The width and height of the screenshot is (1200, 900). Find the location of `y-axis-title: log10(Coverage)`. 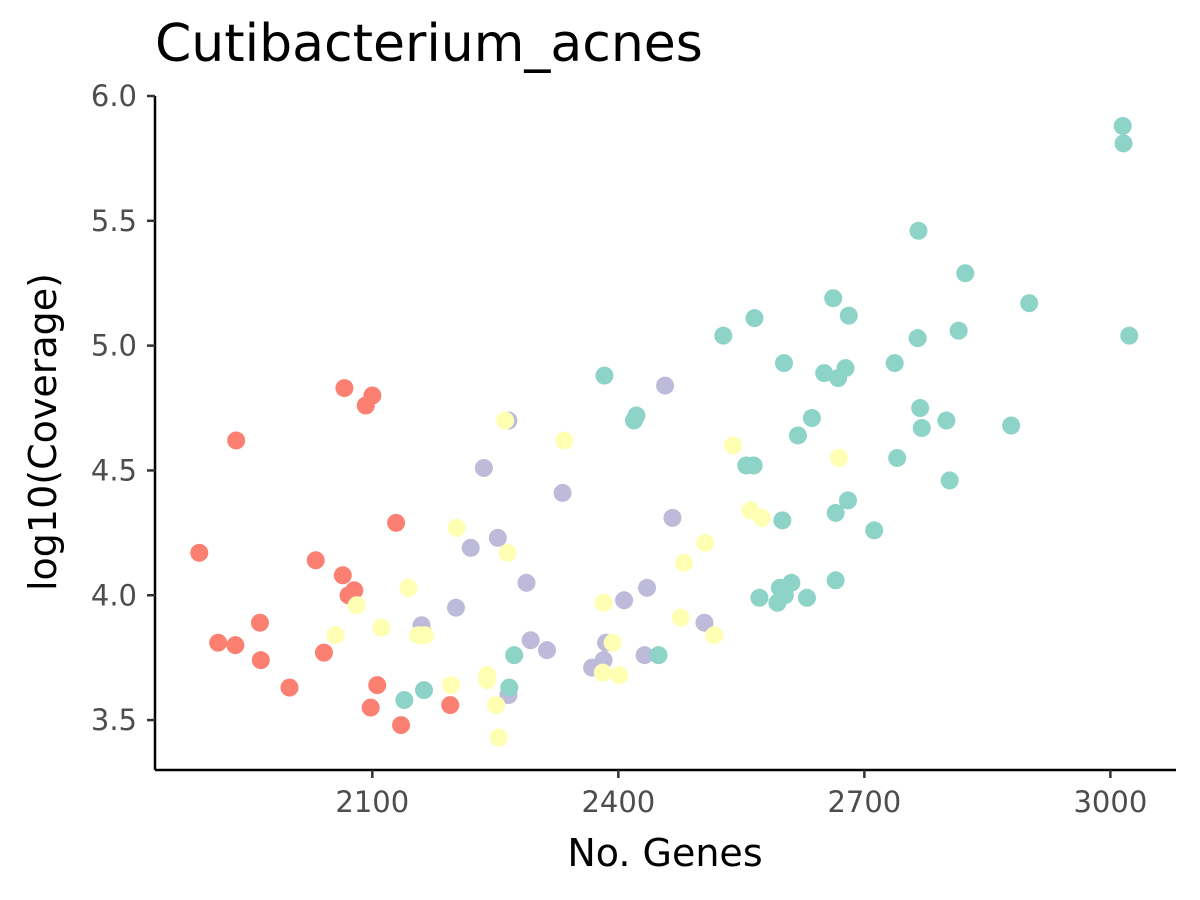

y-axis-title: log10(Coverage) is located at coordinates (43, 432).